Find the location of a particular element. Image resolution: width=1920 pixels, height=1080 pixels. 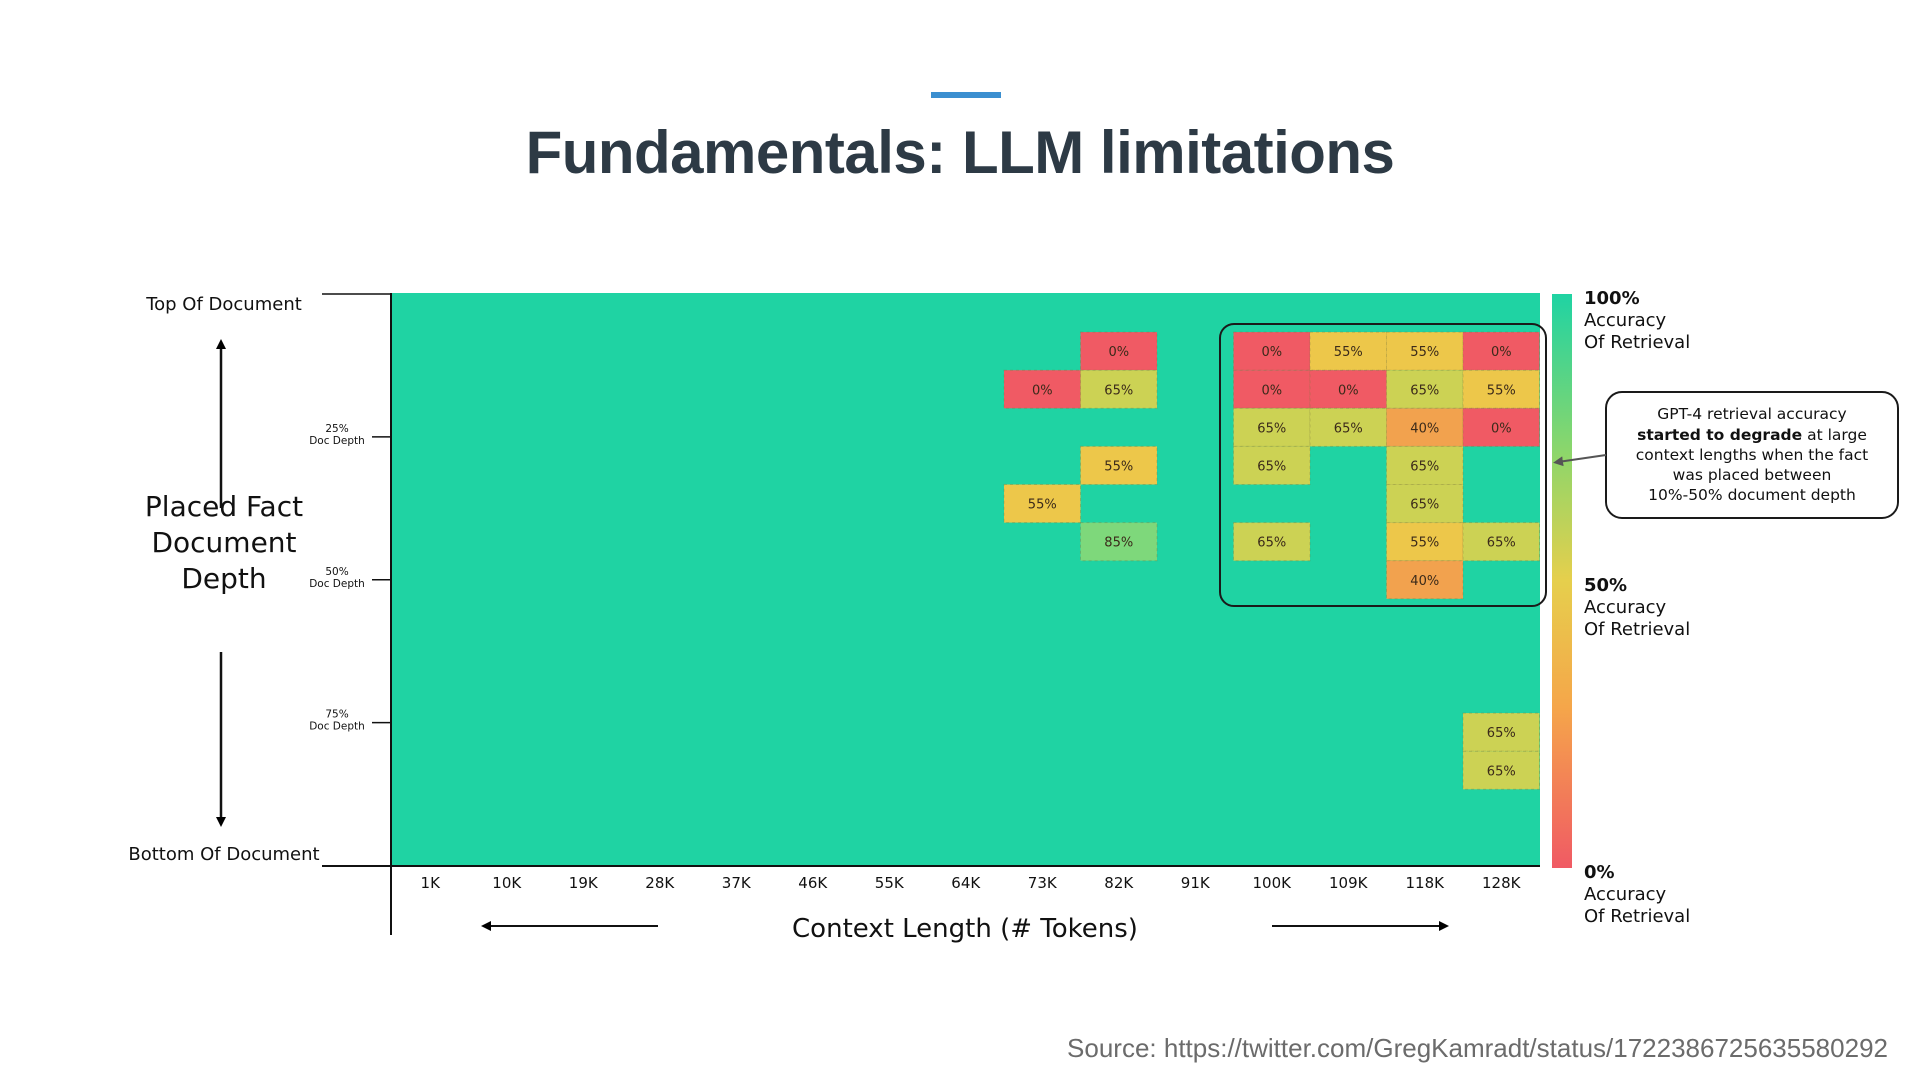

x-tick-label: 46K is located at coordinates (813, 883).